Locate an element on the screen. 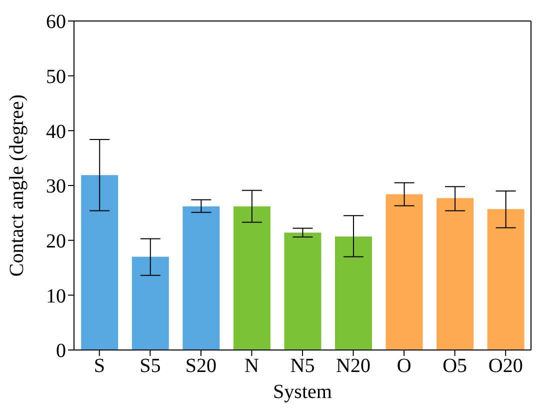 This screenshot has width=540, height=414. y-tick-label: 60 is located at coordinates (56, 22).